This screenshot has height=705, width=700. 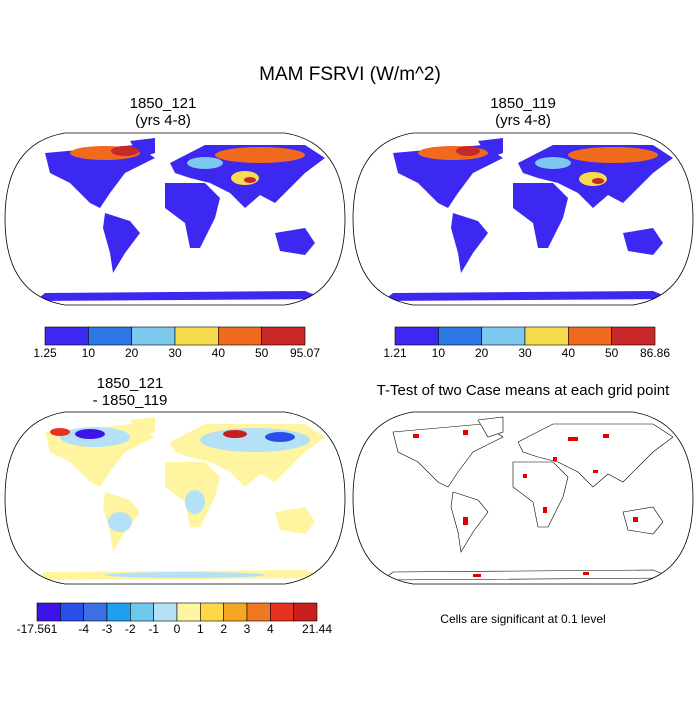 I want to click on colorbar-label: 21.44, so click(x=317, y=629).